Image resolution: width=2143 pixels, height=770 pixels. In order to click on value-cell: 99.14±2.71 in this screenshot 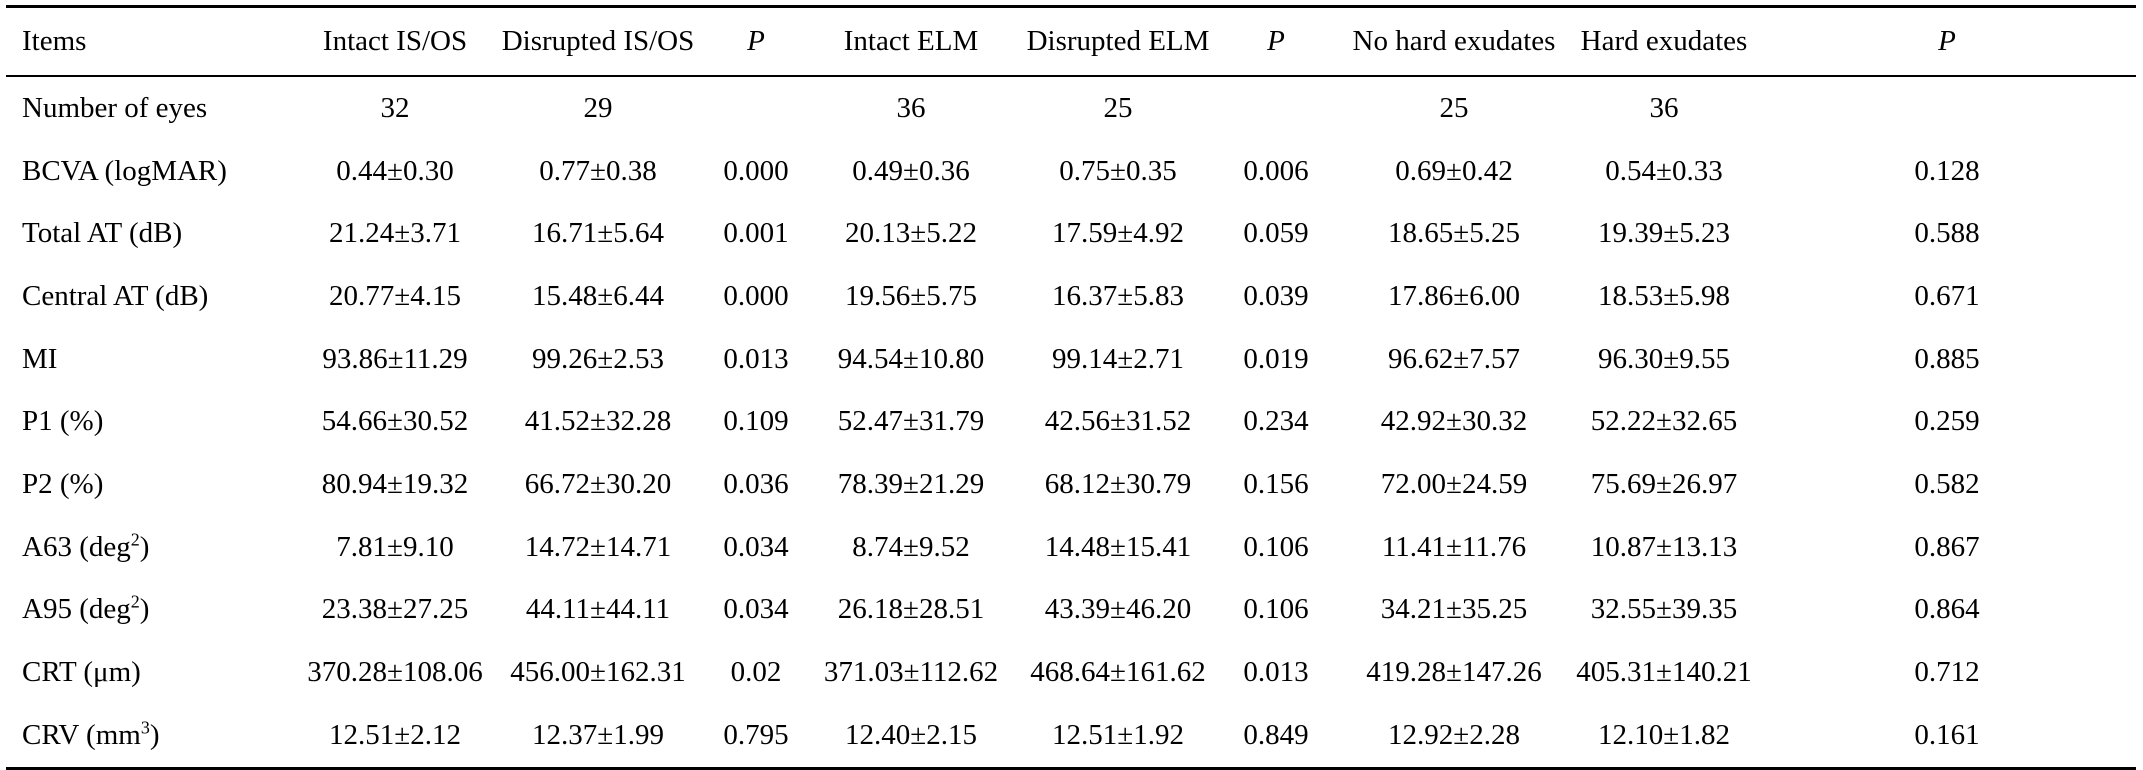, I will do `click(1118, 358)`.